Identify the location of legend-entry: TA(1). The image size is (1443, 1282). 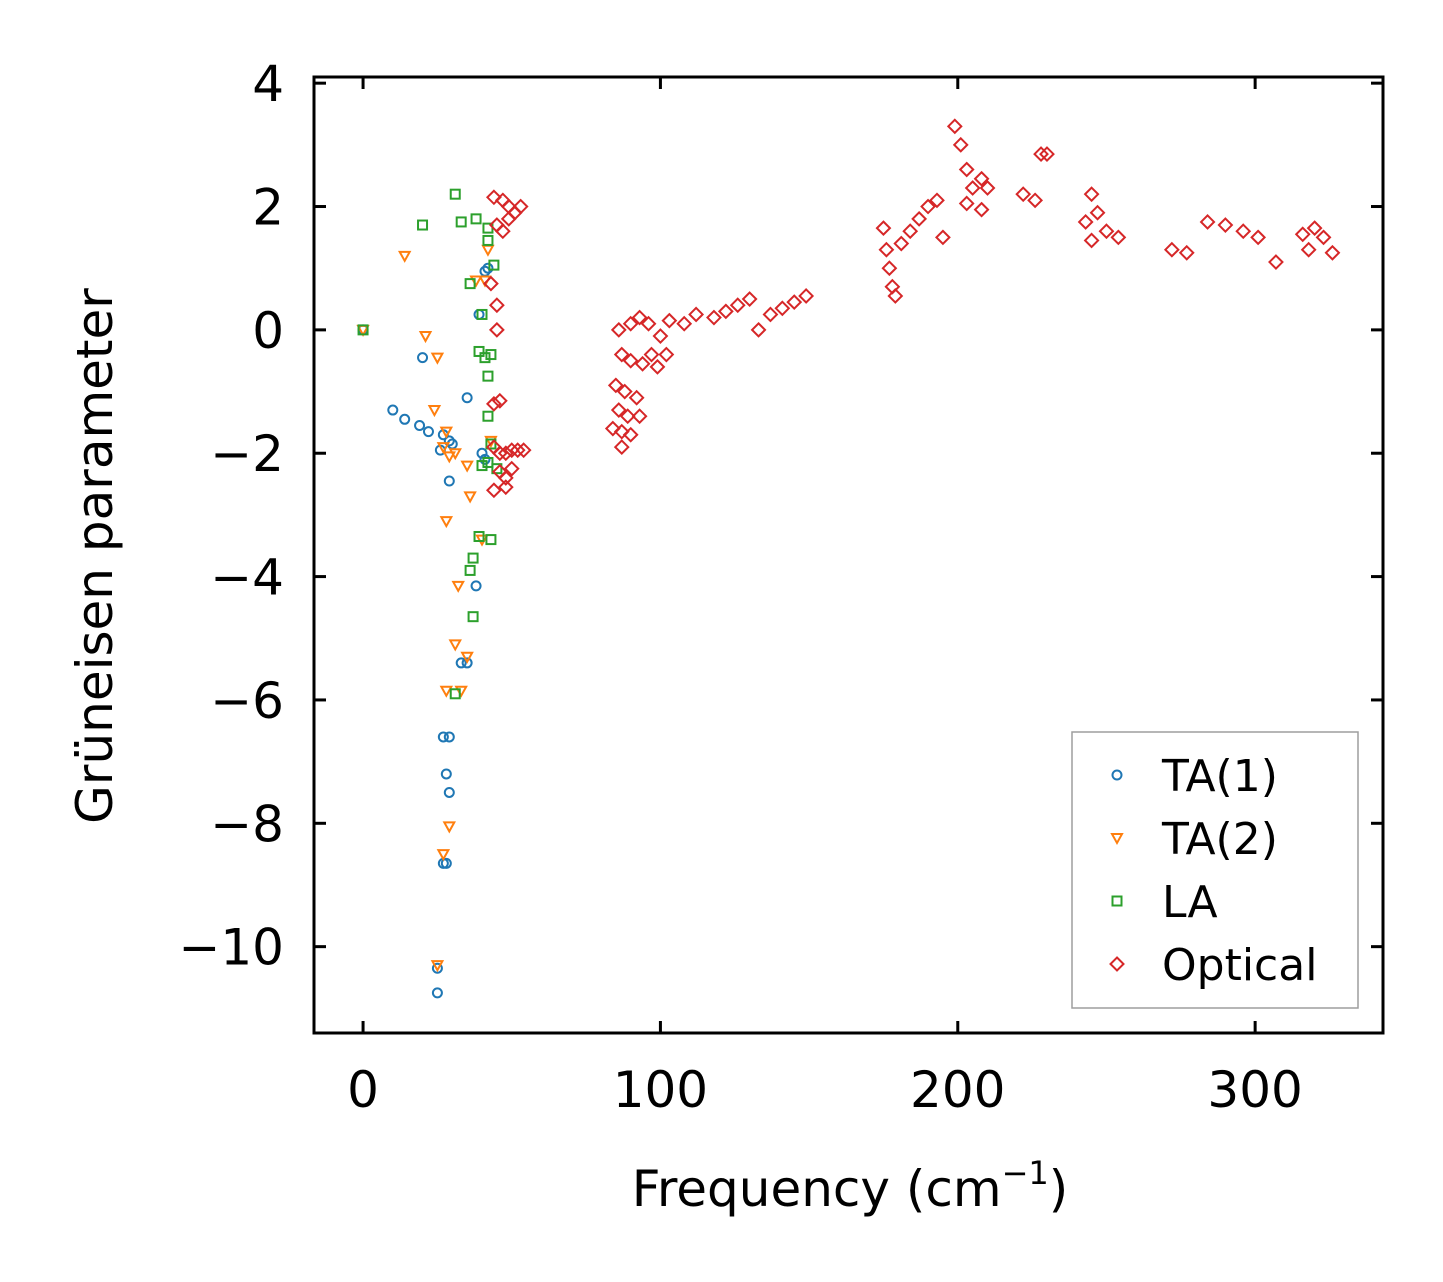
(1194, 776).